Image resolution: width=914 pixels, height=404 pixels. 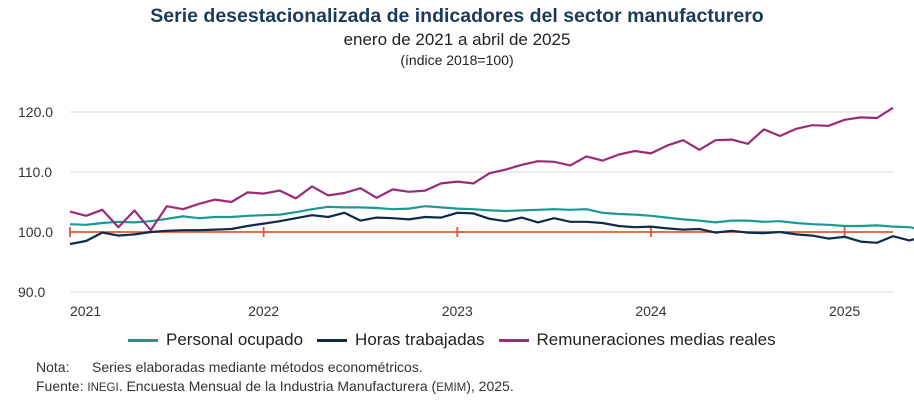 What do you see at coordinates (35, 232) in the screenshot?
I see `y-tick-label: 100.0` at bounding box center [35, 232].